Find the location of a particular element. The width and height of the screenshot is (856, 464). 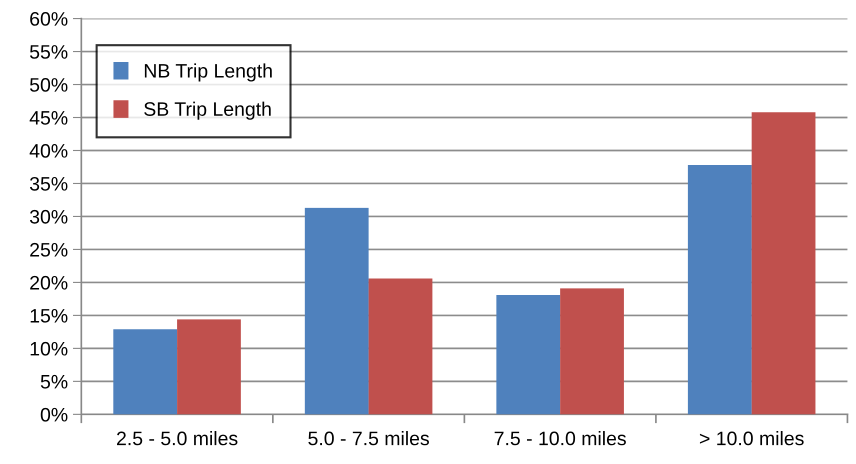

y-tick-label: 15% is located at coordinates (49, 315).